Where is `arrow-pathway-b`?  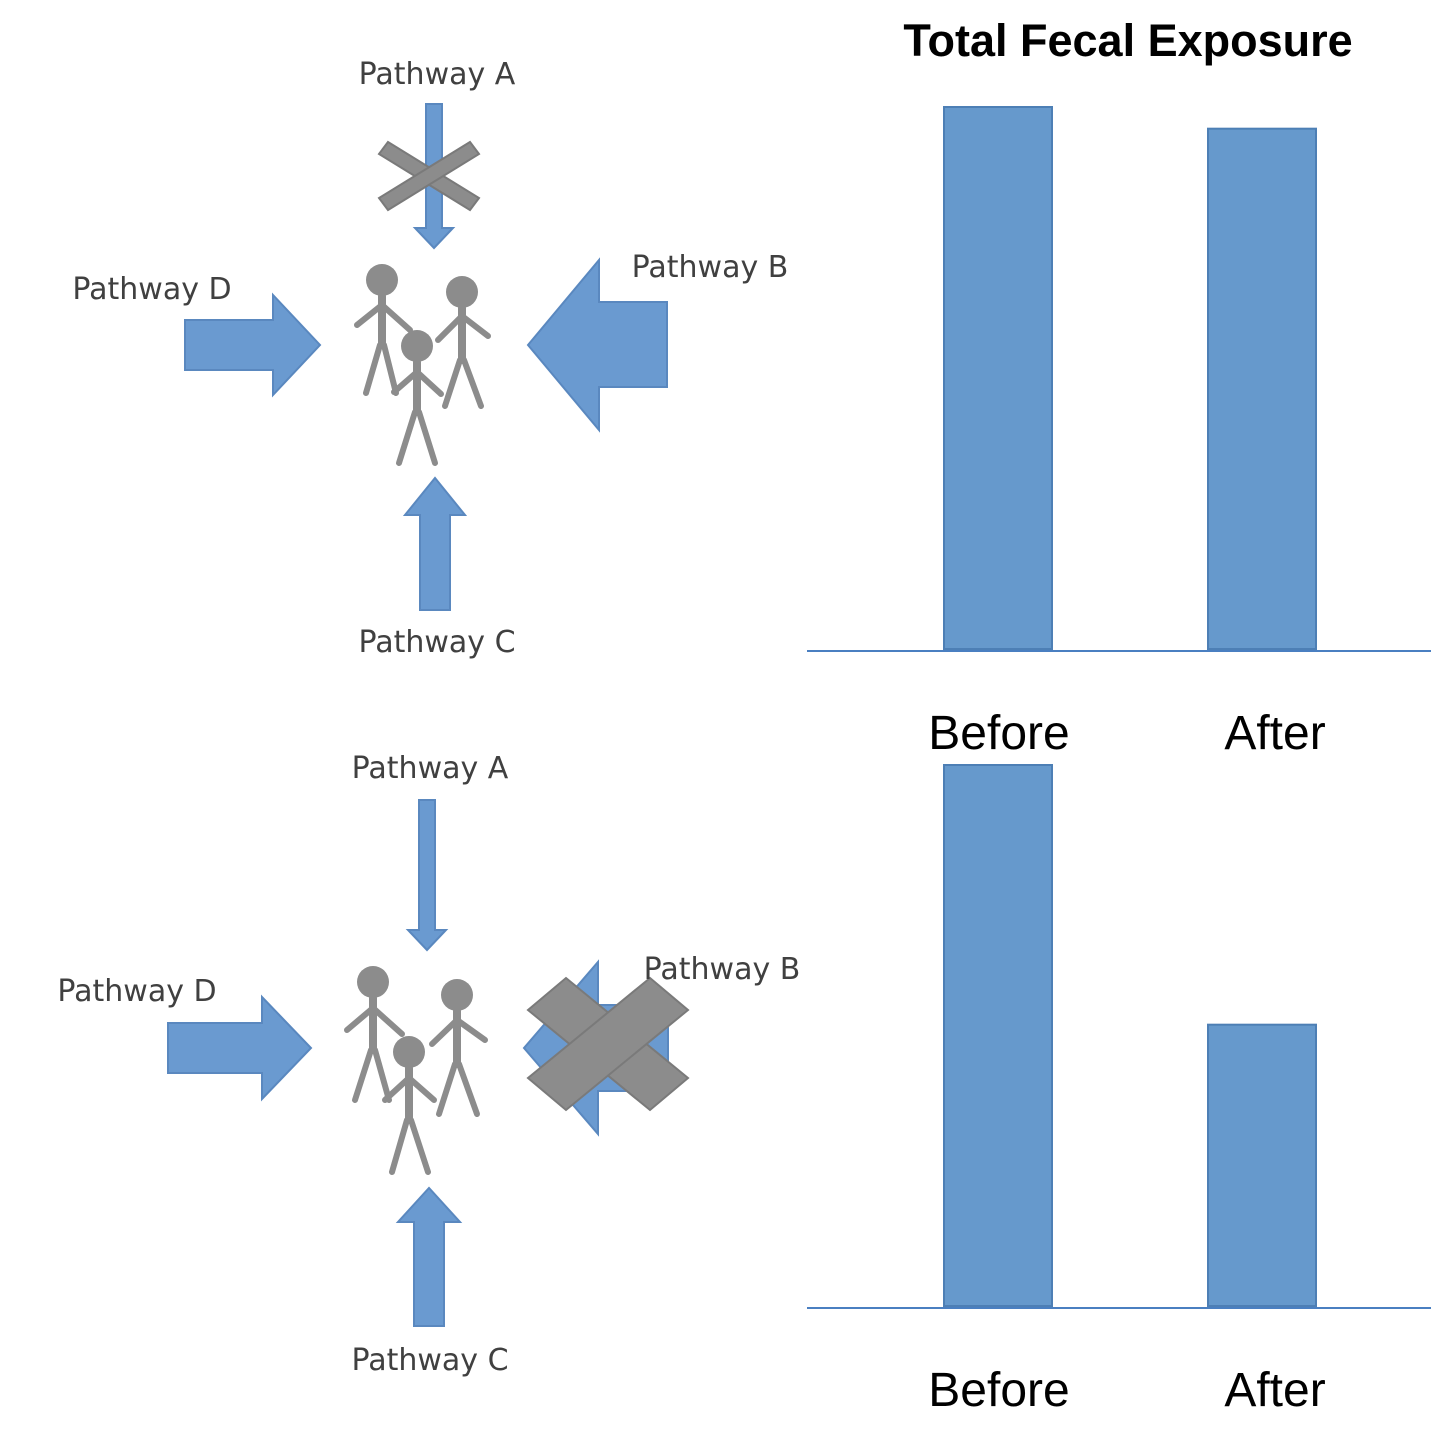 arrow-pathway-b is located at coordinates (597, 345).